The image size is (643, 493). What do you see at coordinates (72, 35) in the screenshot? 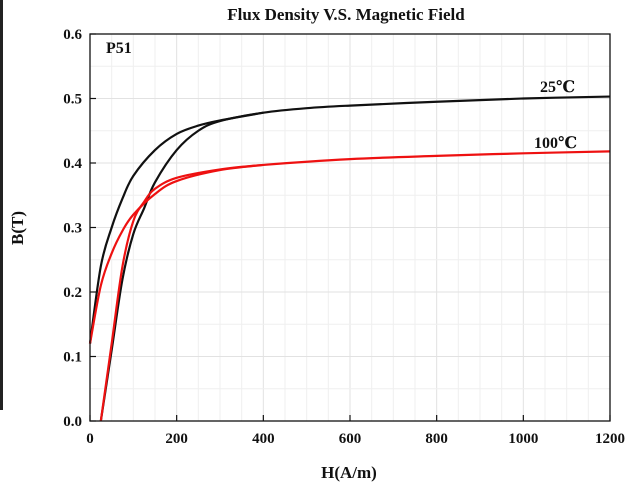
I see `y-tick-label: 0.6` at bounding box center [72, 35].